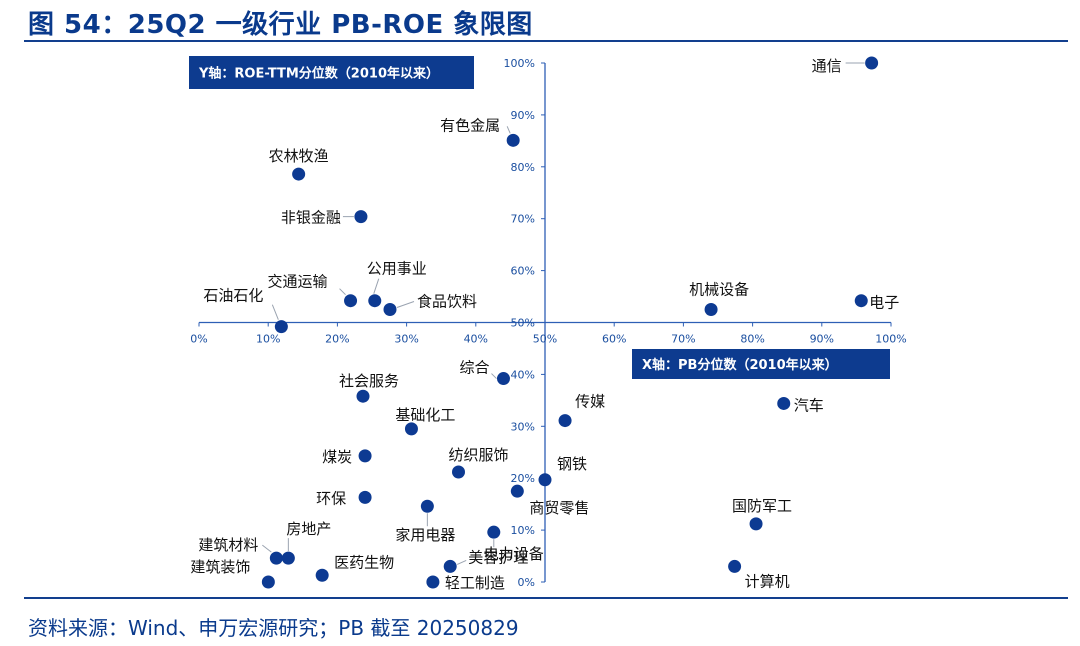 This screenshot has height=646, width=1080. Describe the element at coordinates (523, 115) in the screenshot. I see `y-tick-label: 90%` at that location.